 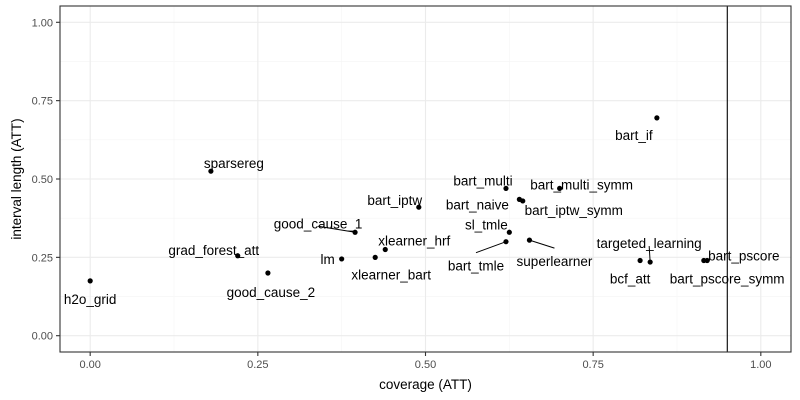 I want to click on x-tick-label: 0.25, so click(x=257, y=365).